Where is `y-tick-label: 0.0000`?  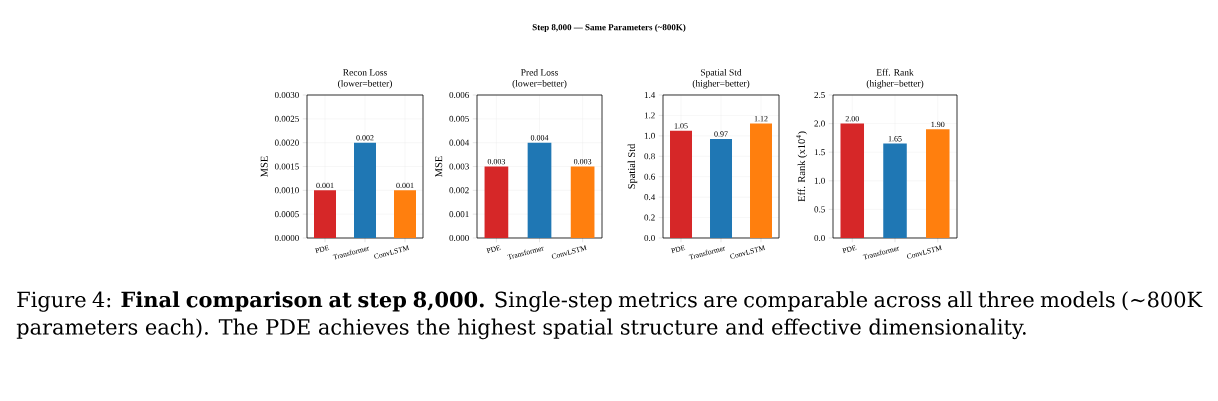
y-tick-label: 0.0000 is located at coordinates (286, 238).